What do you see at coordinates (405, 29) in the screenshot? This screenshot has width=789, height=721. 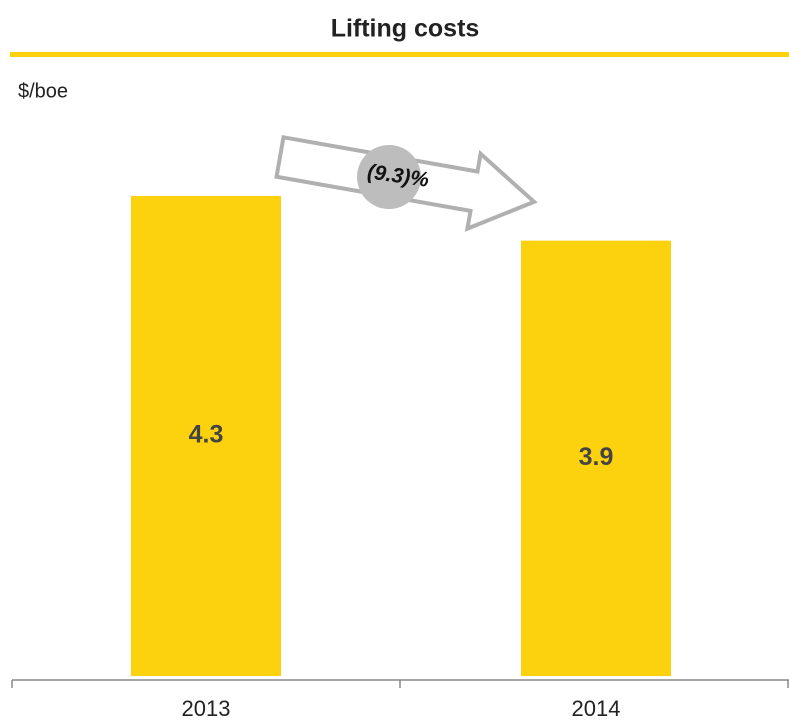 I see `chart-title: Lifting costs` at bounding box center [405, 29].